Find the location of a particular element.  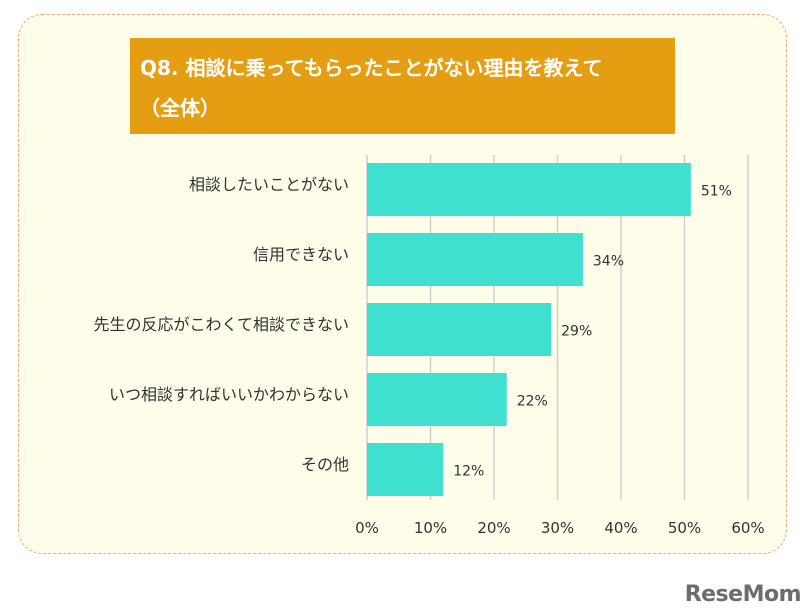

chart-title: Q8. 相談に乗ってもらったことがない理由を教えて （全体） is located at coordinates (402, 86).